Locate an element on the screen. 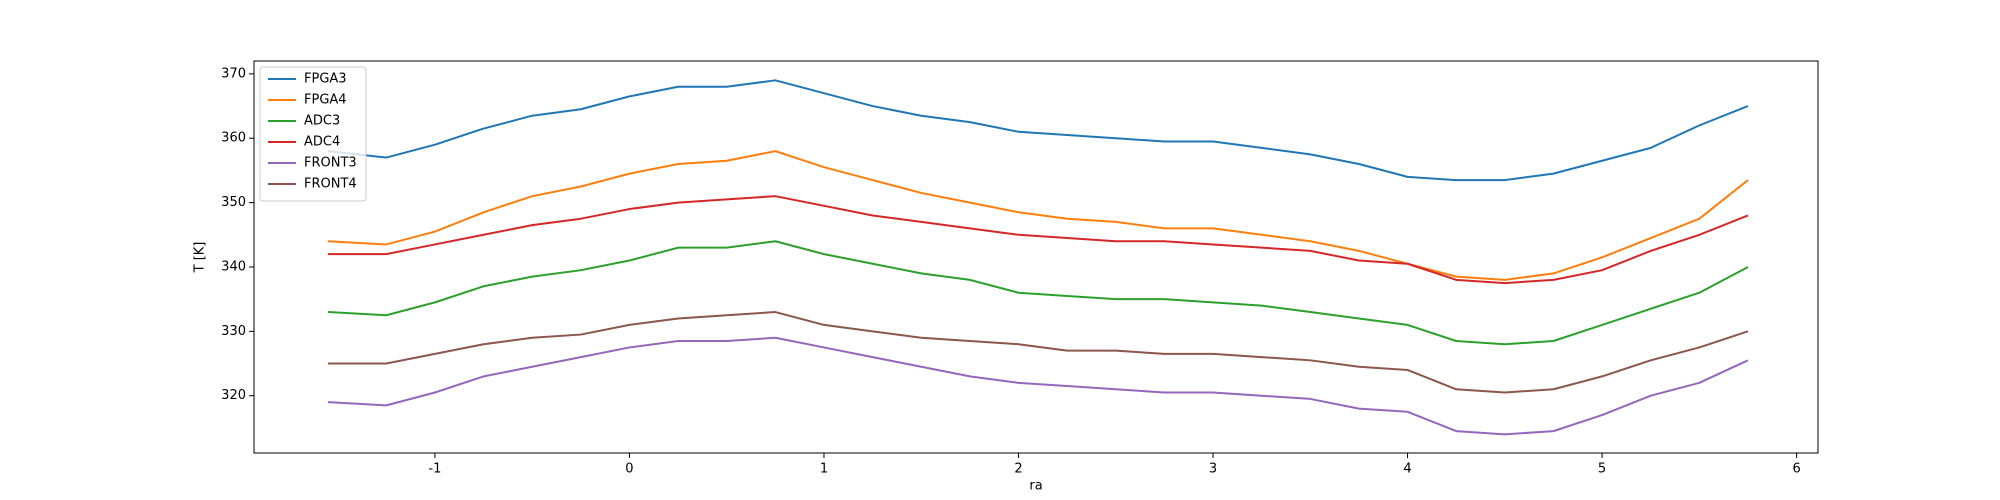  y-tick-label: 350 is located at coordinates (233, 202).